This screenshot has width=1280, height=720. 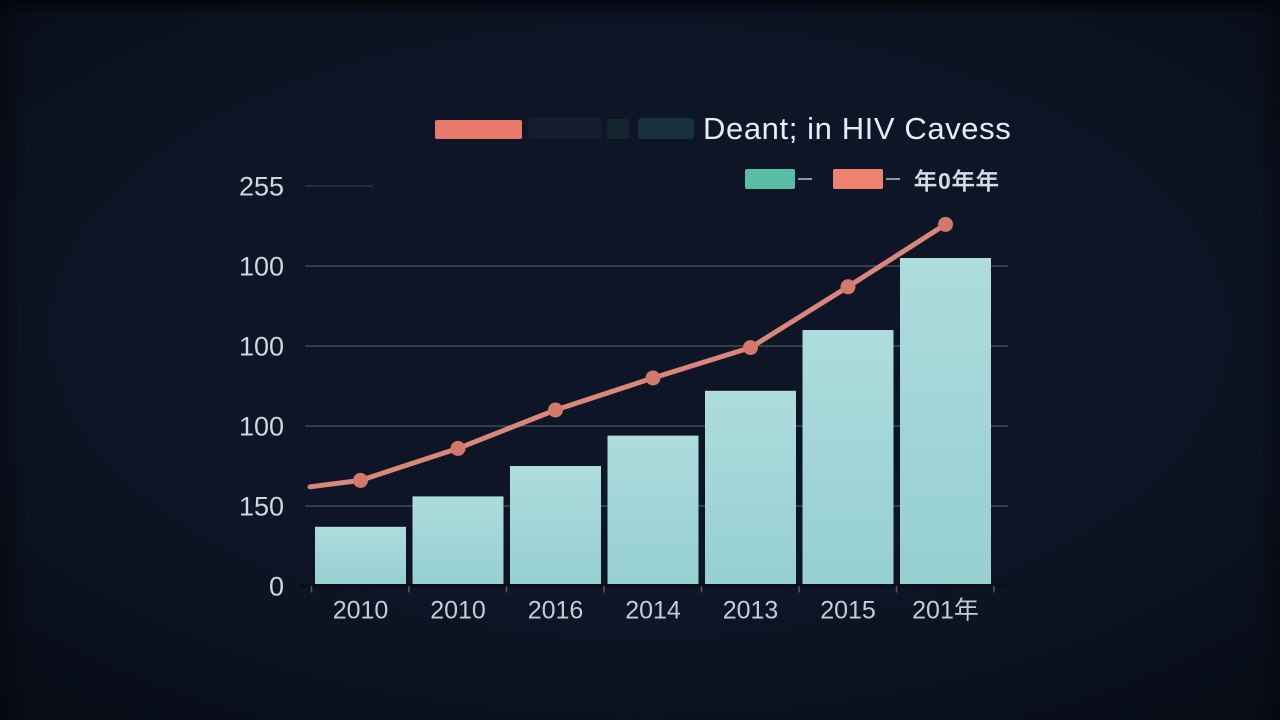 What do you see at coordinates (666, 128) in the screenshot?
I see `header-teal-bar` at bounding box center [666, 128].